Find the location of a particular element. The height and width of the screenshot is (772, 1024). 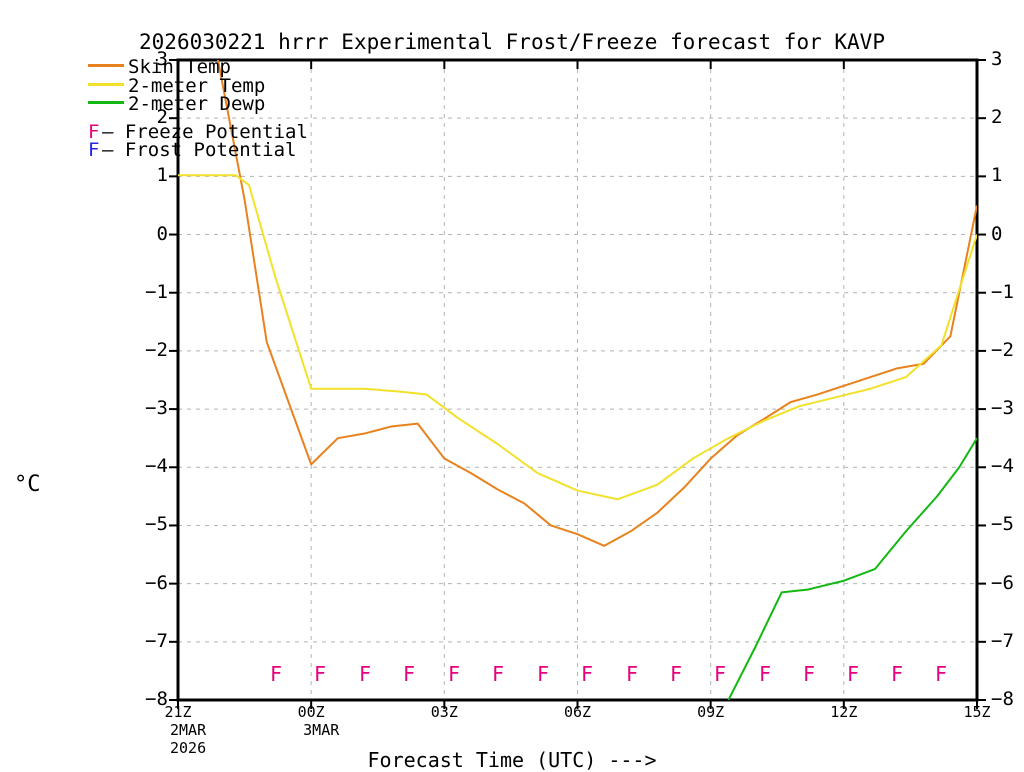

legend-label-skin-temp: Skin Temp is located at coordinates (179, 67).